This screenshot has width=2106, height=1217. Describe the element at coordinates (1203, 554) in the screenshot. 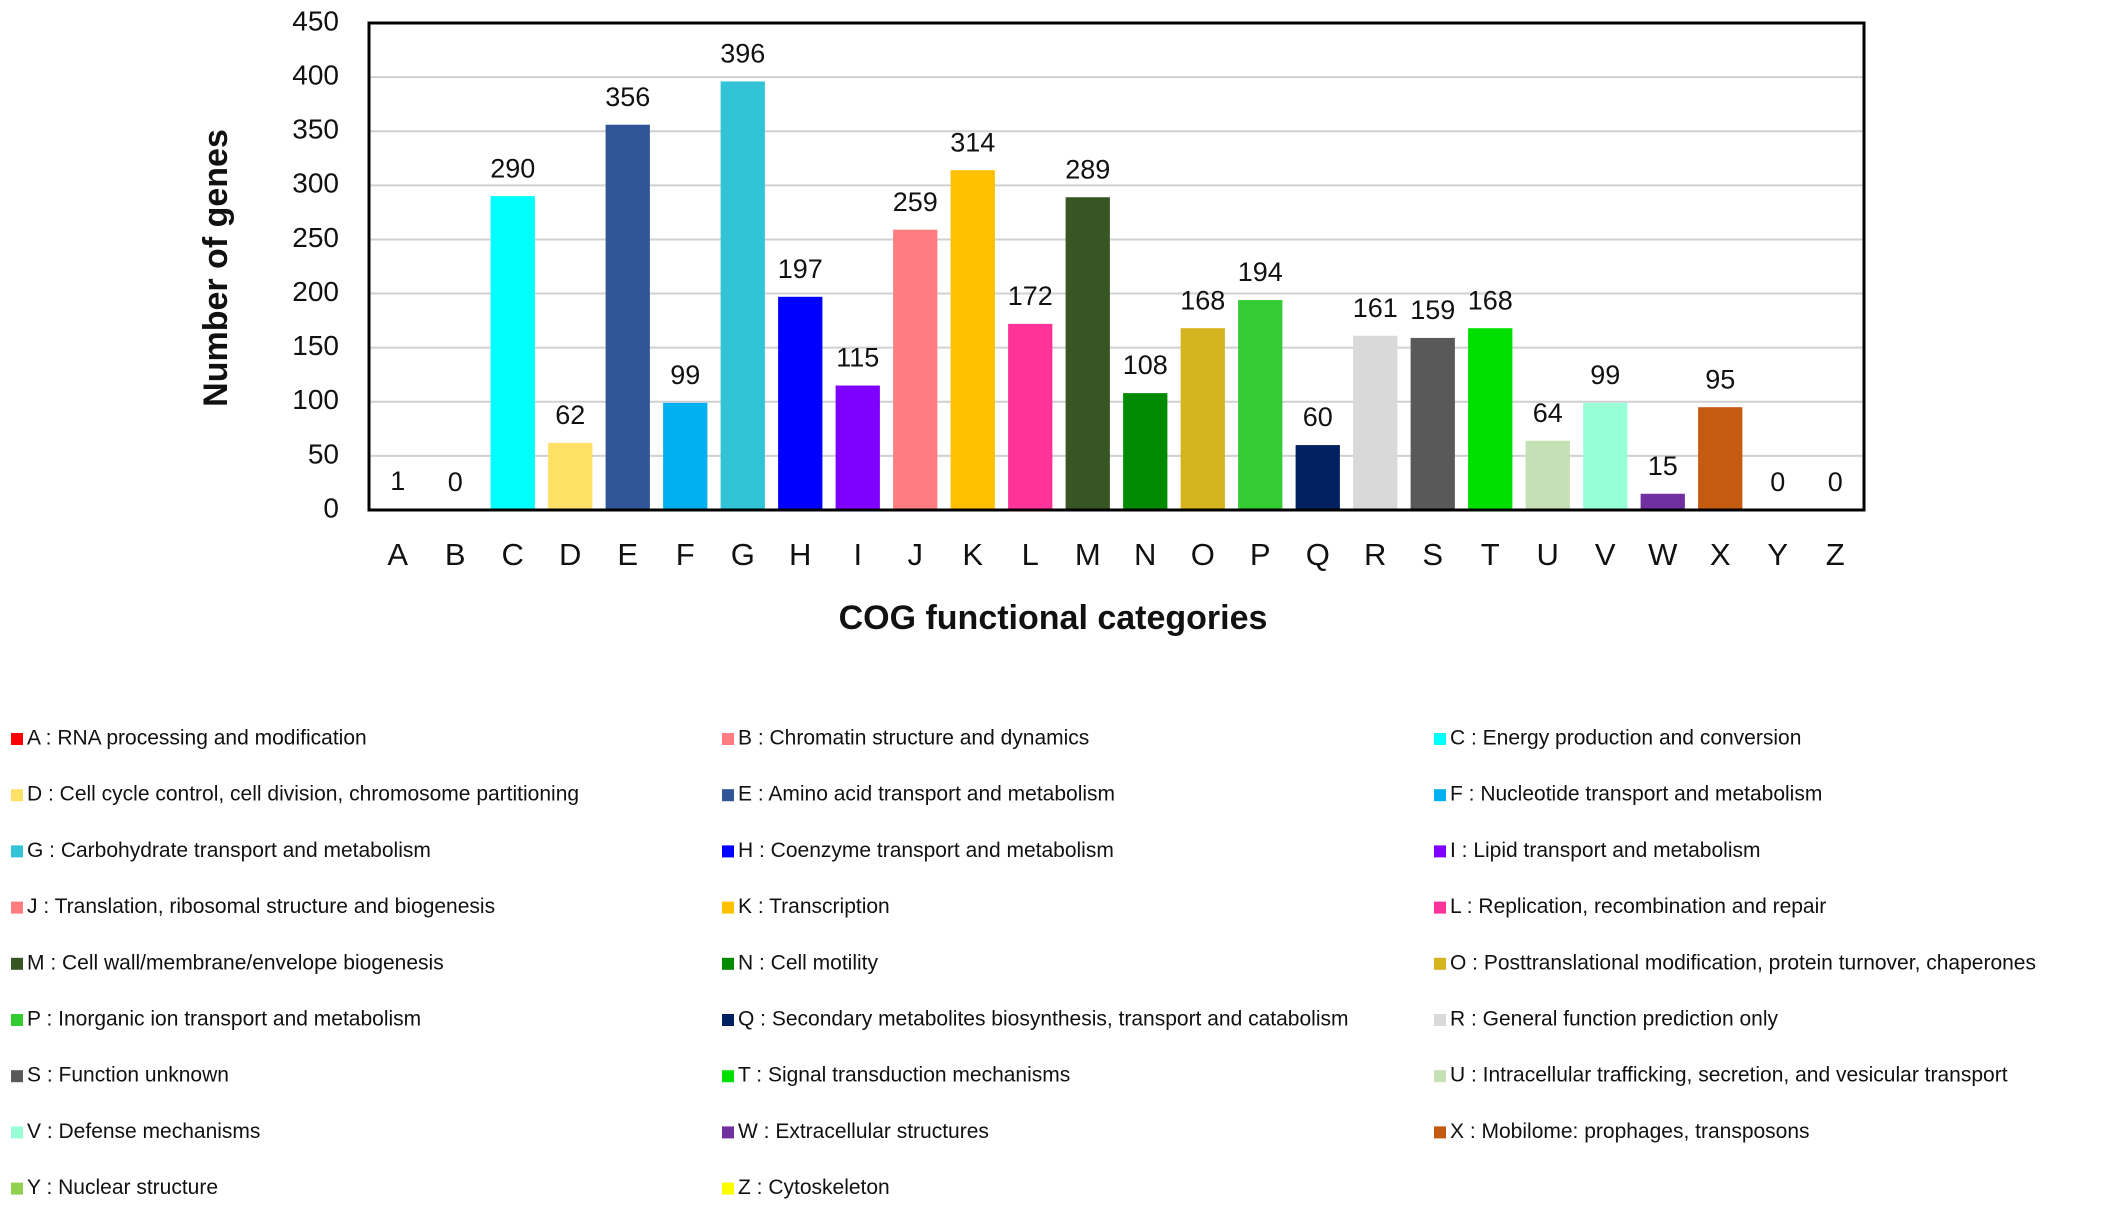

I see `x-tick-label: O` at that location.